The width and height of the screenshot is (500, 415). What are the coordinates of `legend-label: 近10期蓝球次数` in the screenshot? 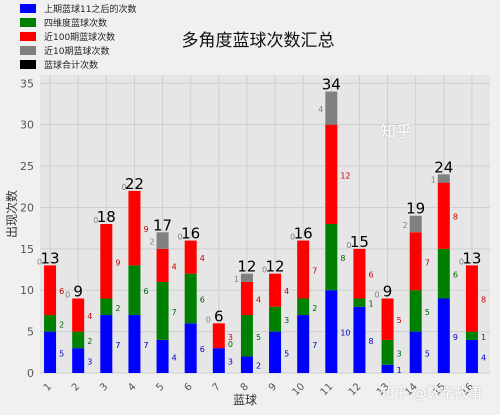 It's located at (76, 51).